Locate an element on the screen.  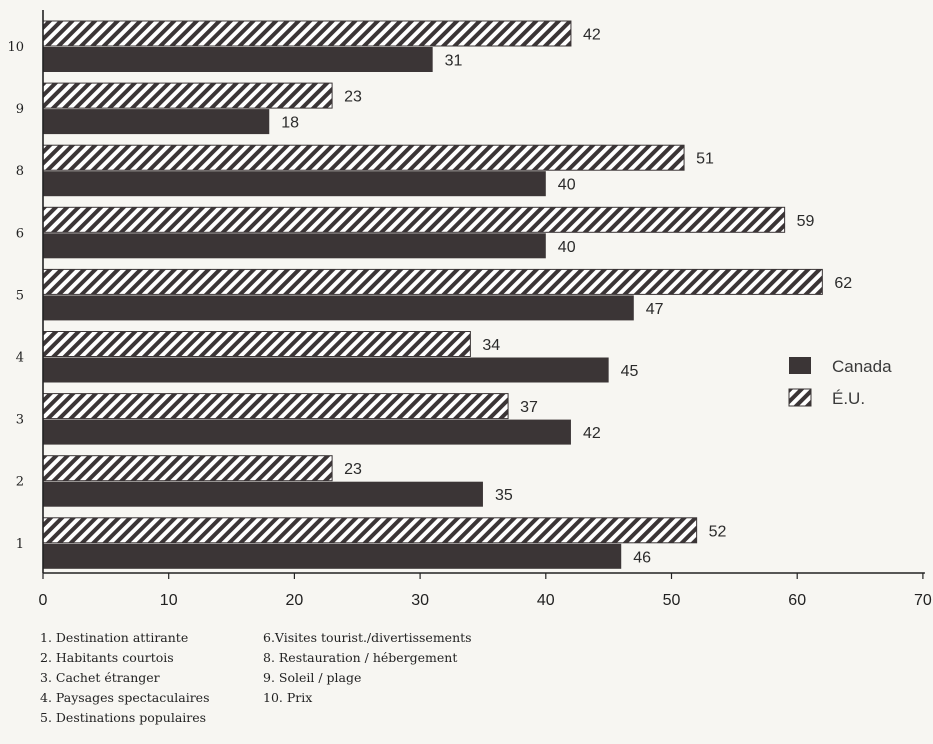
x-tick-label: 10 is located at coordinates (169, 600).